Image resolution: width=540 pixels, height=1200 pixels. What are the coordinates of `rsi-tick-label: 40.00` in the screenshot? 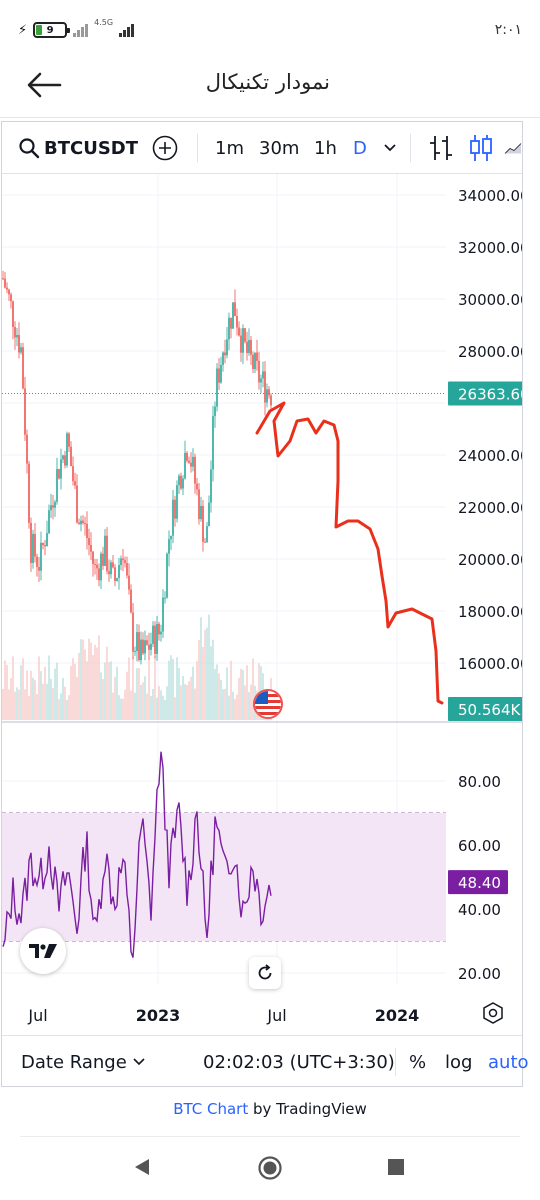 It's located at (479, 910).